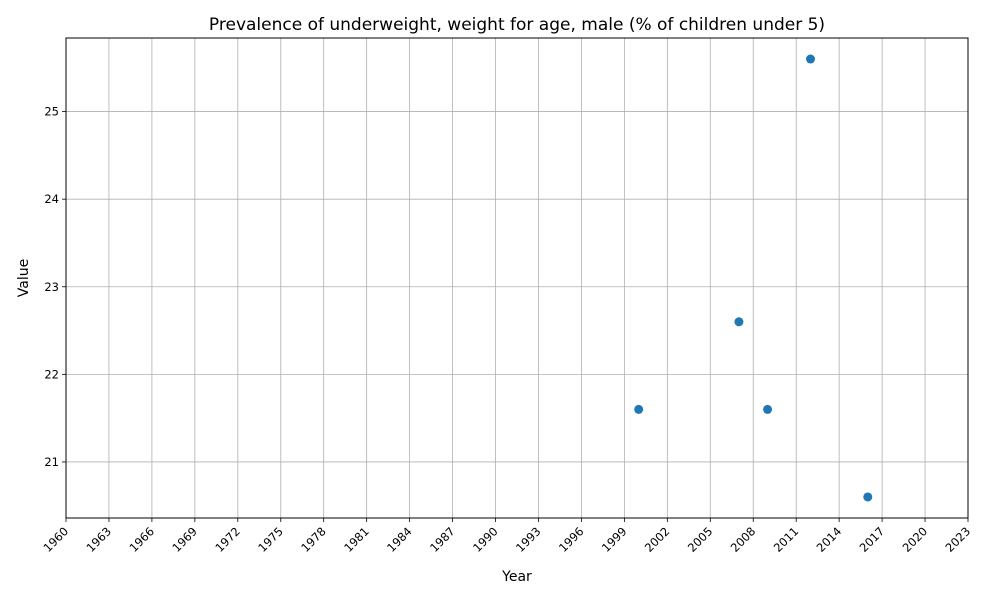  Describe the element at coordinates (571, 539) in the screenshot. I see `x-tick-label: 1996` at that location.